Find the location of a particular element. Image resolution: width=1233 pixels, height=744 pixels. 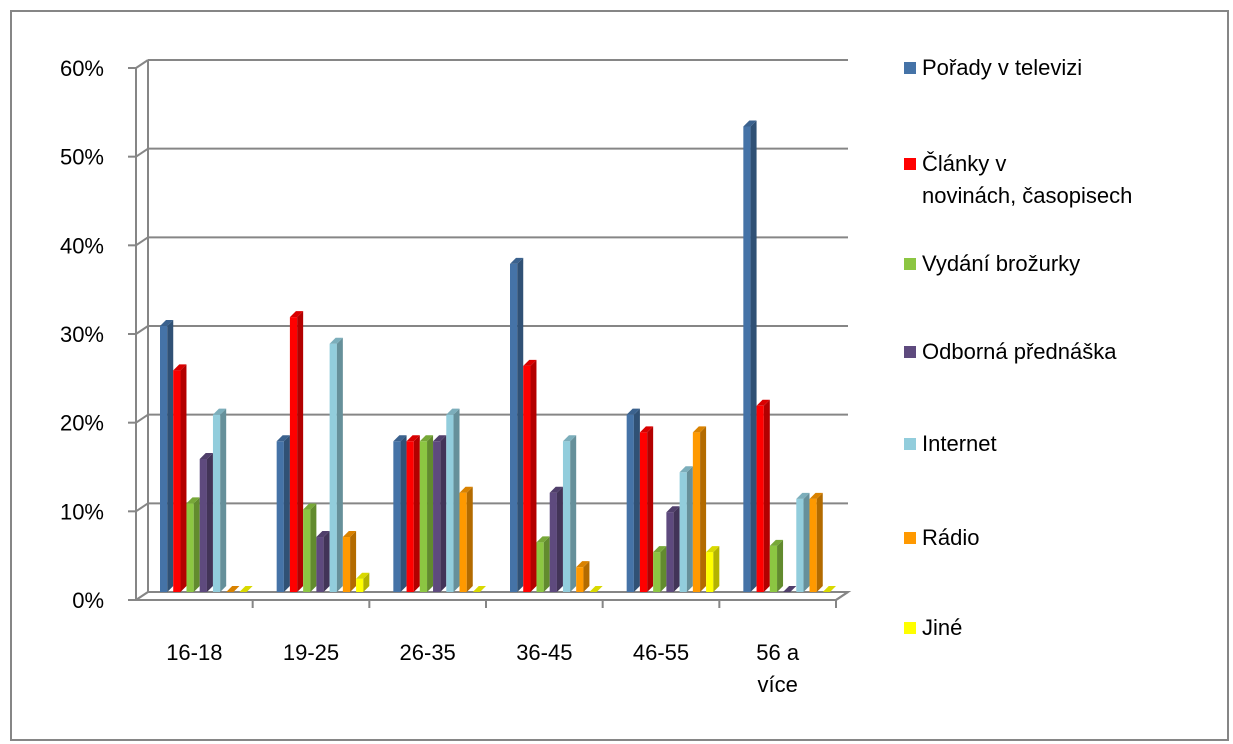

y-tick-label: 50% is located at coordinates (82, 157).